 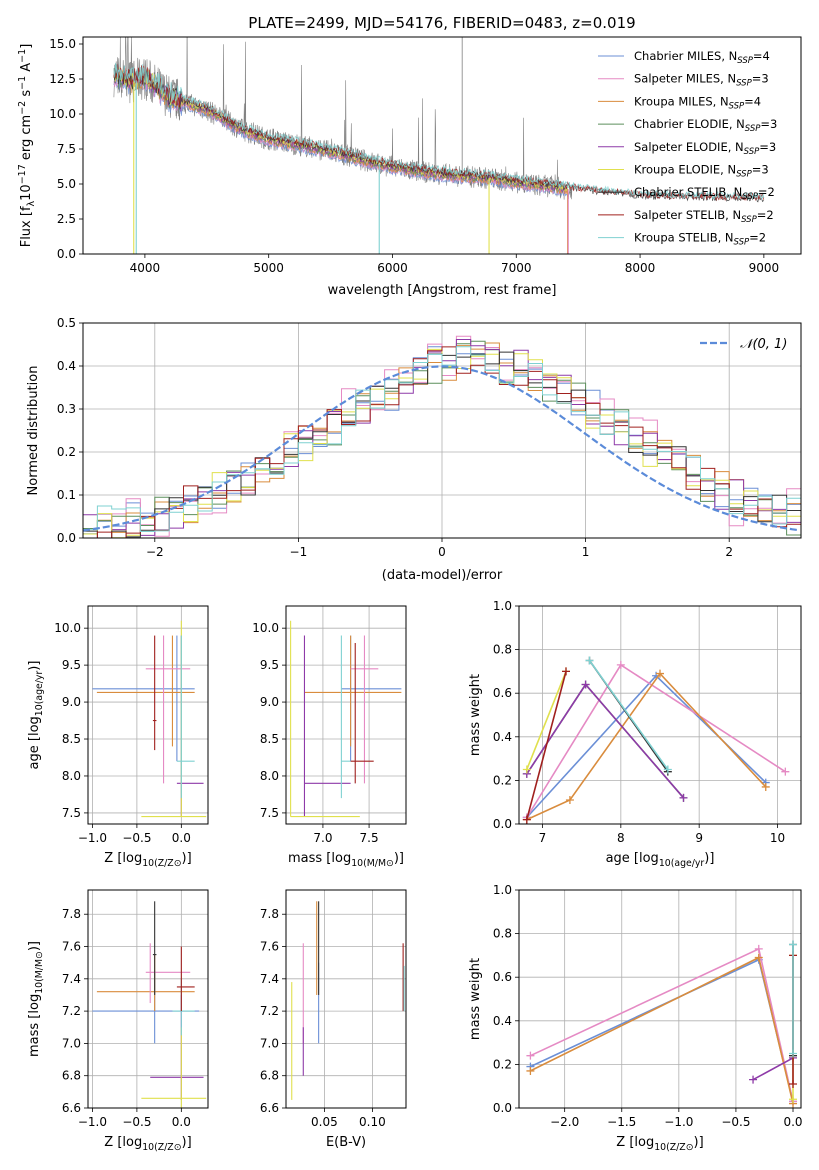 What do you see at coordinates (735, 1122) in the screenshot?
I see `x-tick-label: −0.5` at bounding box center [735, 1122].